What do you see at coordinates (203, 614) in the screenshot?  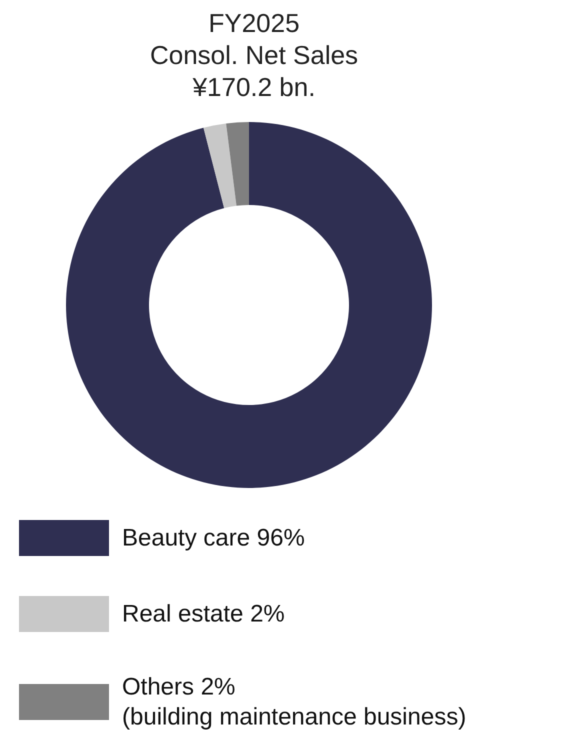 I see `legend-label: Real estate 2%` at bounding box center [203, 614].